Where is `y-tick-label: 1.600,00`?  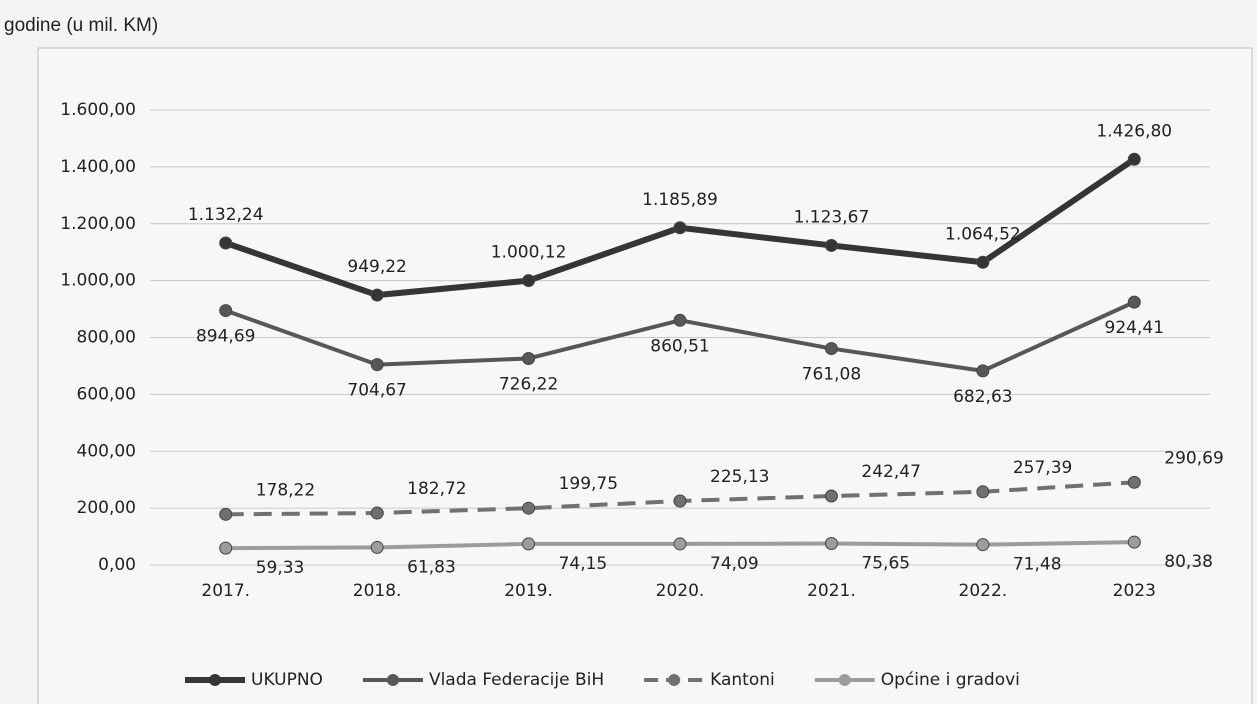
y-tick-label: 1.600,00 is located at coordinates (98, 110).